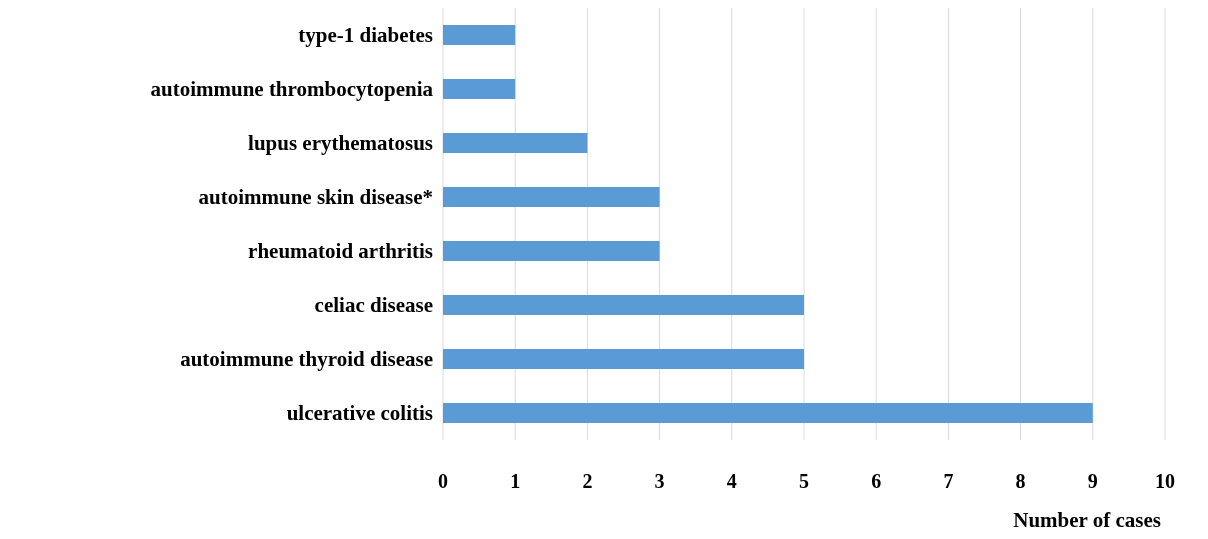 The height and width of the screenshot is (539, 1208). I want to click on x-tick-label: 3, so click(659, 481).